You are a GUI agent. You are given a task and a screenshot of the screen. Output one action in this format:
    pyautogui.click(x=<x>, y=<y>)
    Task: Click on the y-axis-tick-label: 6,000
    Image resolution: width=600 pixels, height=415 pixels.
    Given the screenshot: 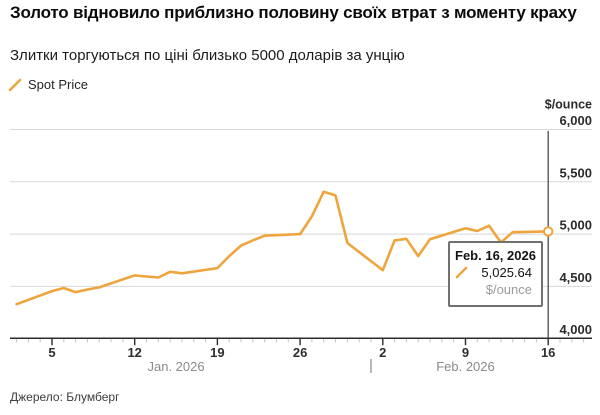 What is the action you would take?
    pyautogui.click(x=575, y=120)
    